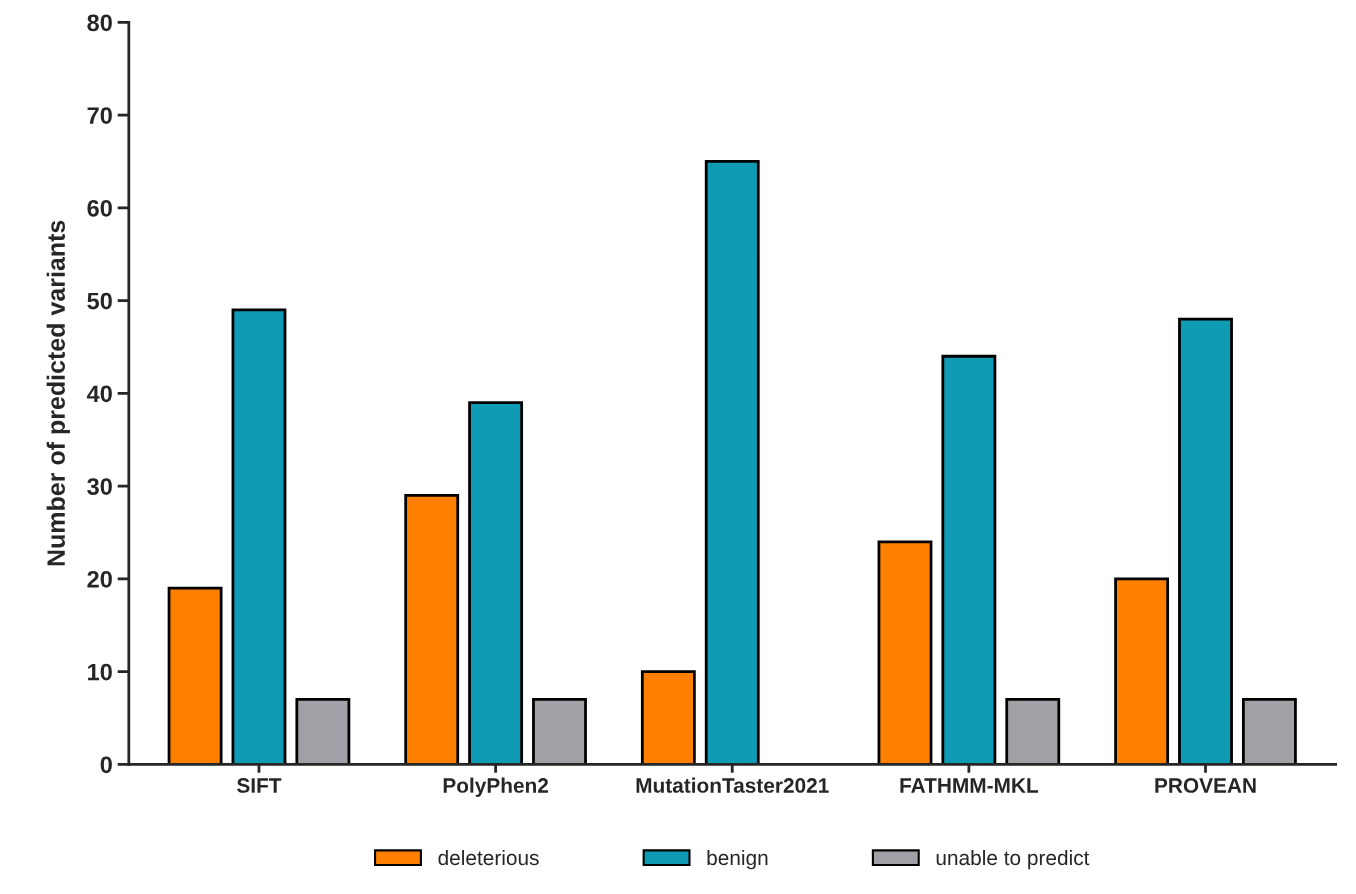  What do you see at coordinates (488, 857) in the screenshot?
I see `legend-label: deleterious` at bounding box center [488, 857].